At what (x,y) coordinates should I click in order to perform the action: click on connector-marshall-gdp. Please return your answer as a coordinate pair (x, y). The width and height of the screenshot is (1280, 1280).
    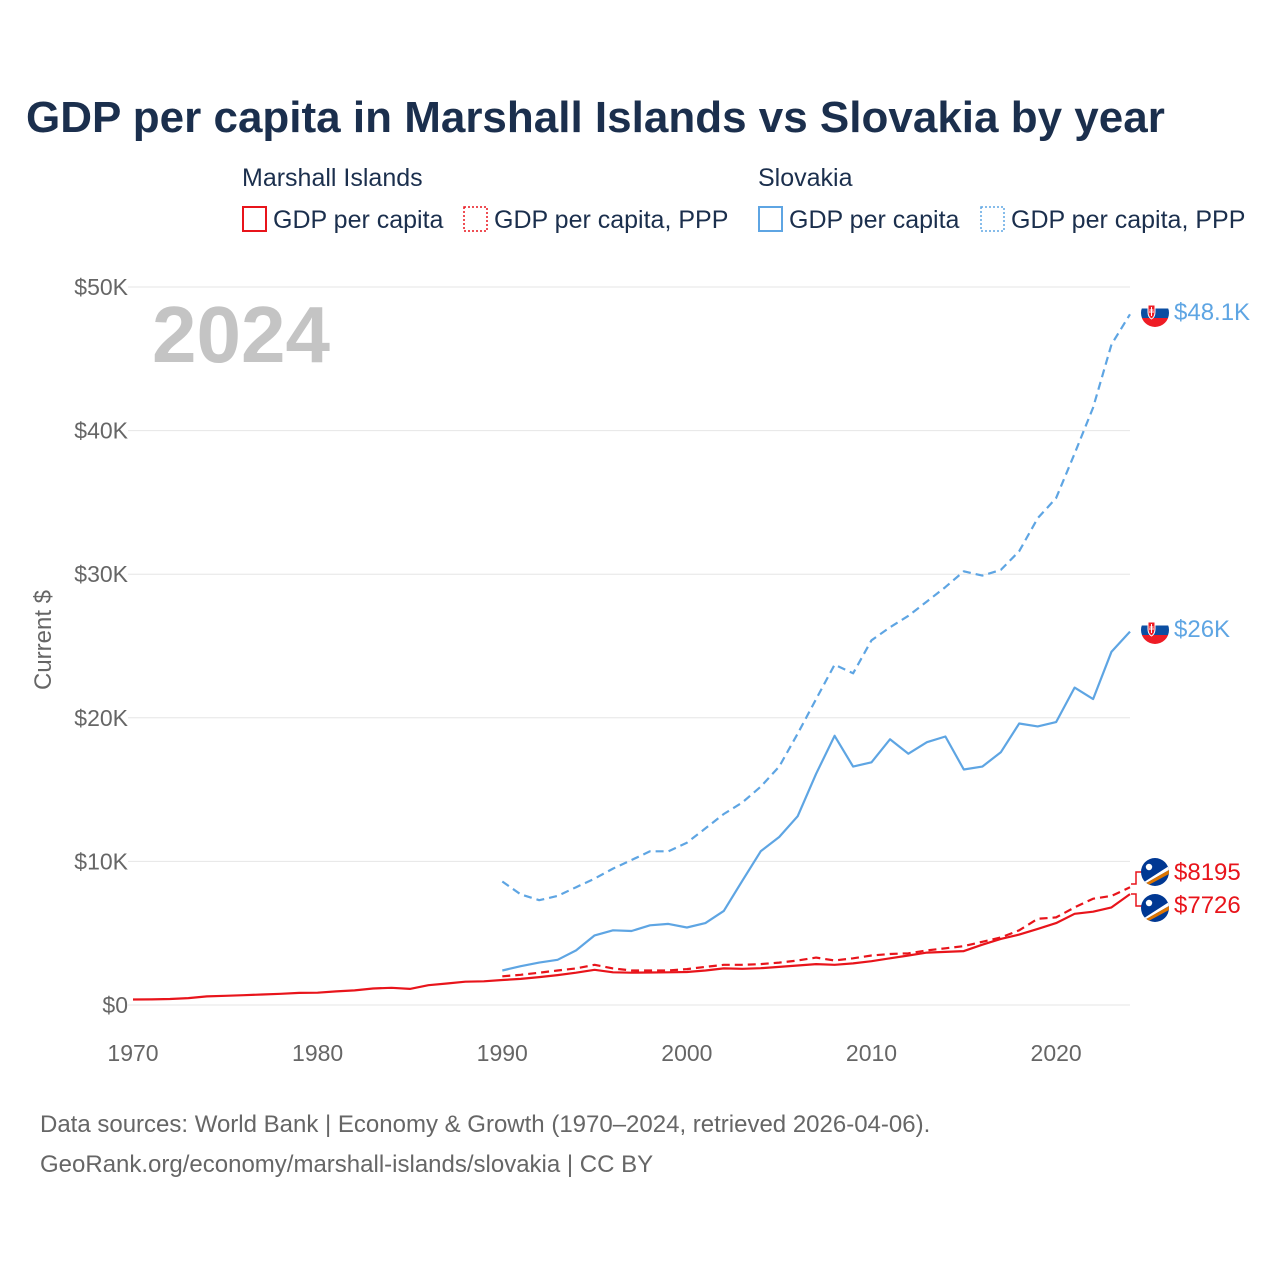
    Looking at the image, I should click on (1136, 900).